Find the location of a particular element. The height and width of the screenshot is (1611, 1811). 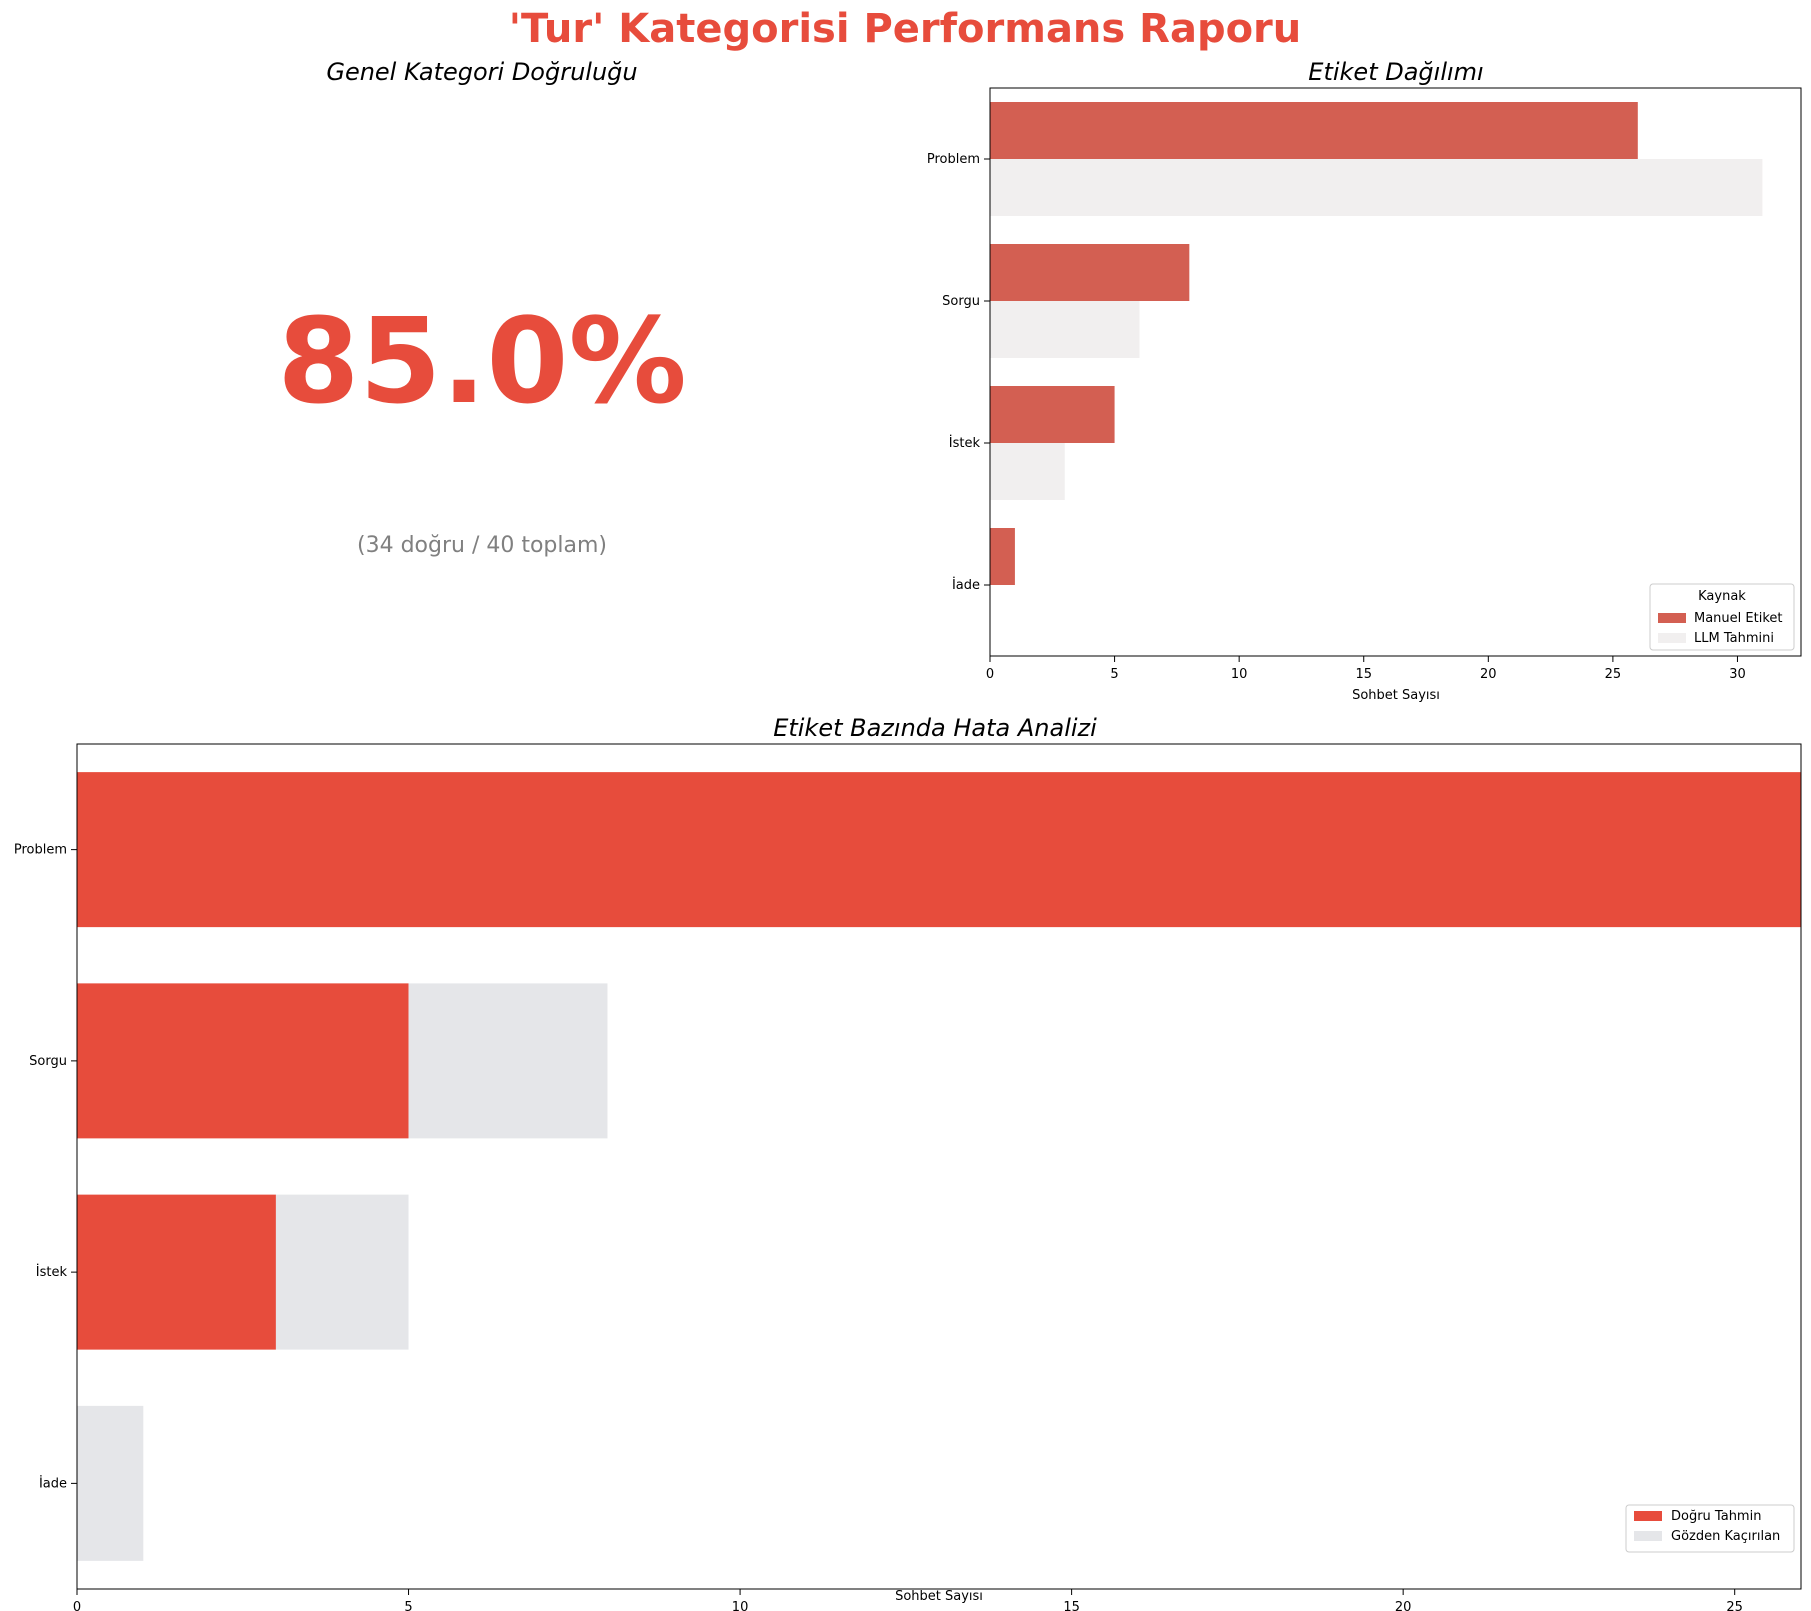

distribution-bar-i̇stek-manual is located at coordinates (1052, 414).